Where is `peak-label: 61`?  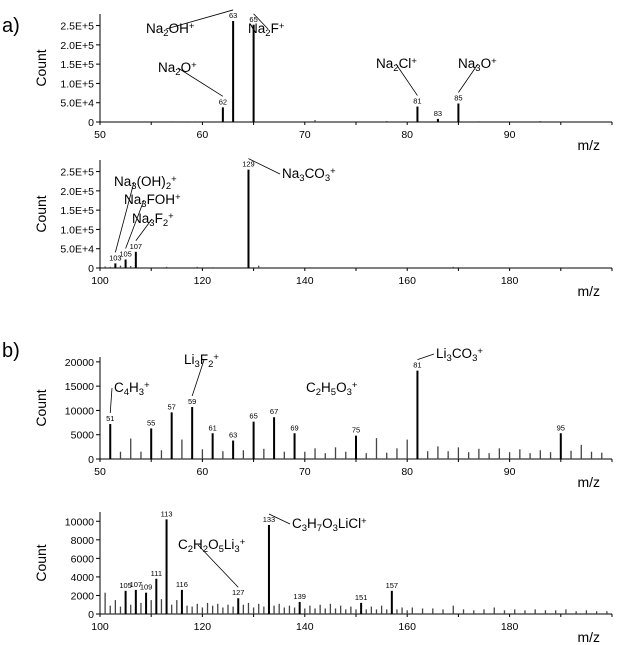
peak-label: 61 is located at coordinates (212, 427).